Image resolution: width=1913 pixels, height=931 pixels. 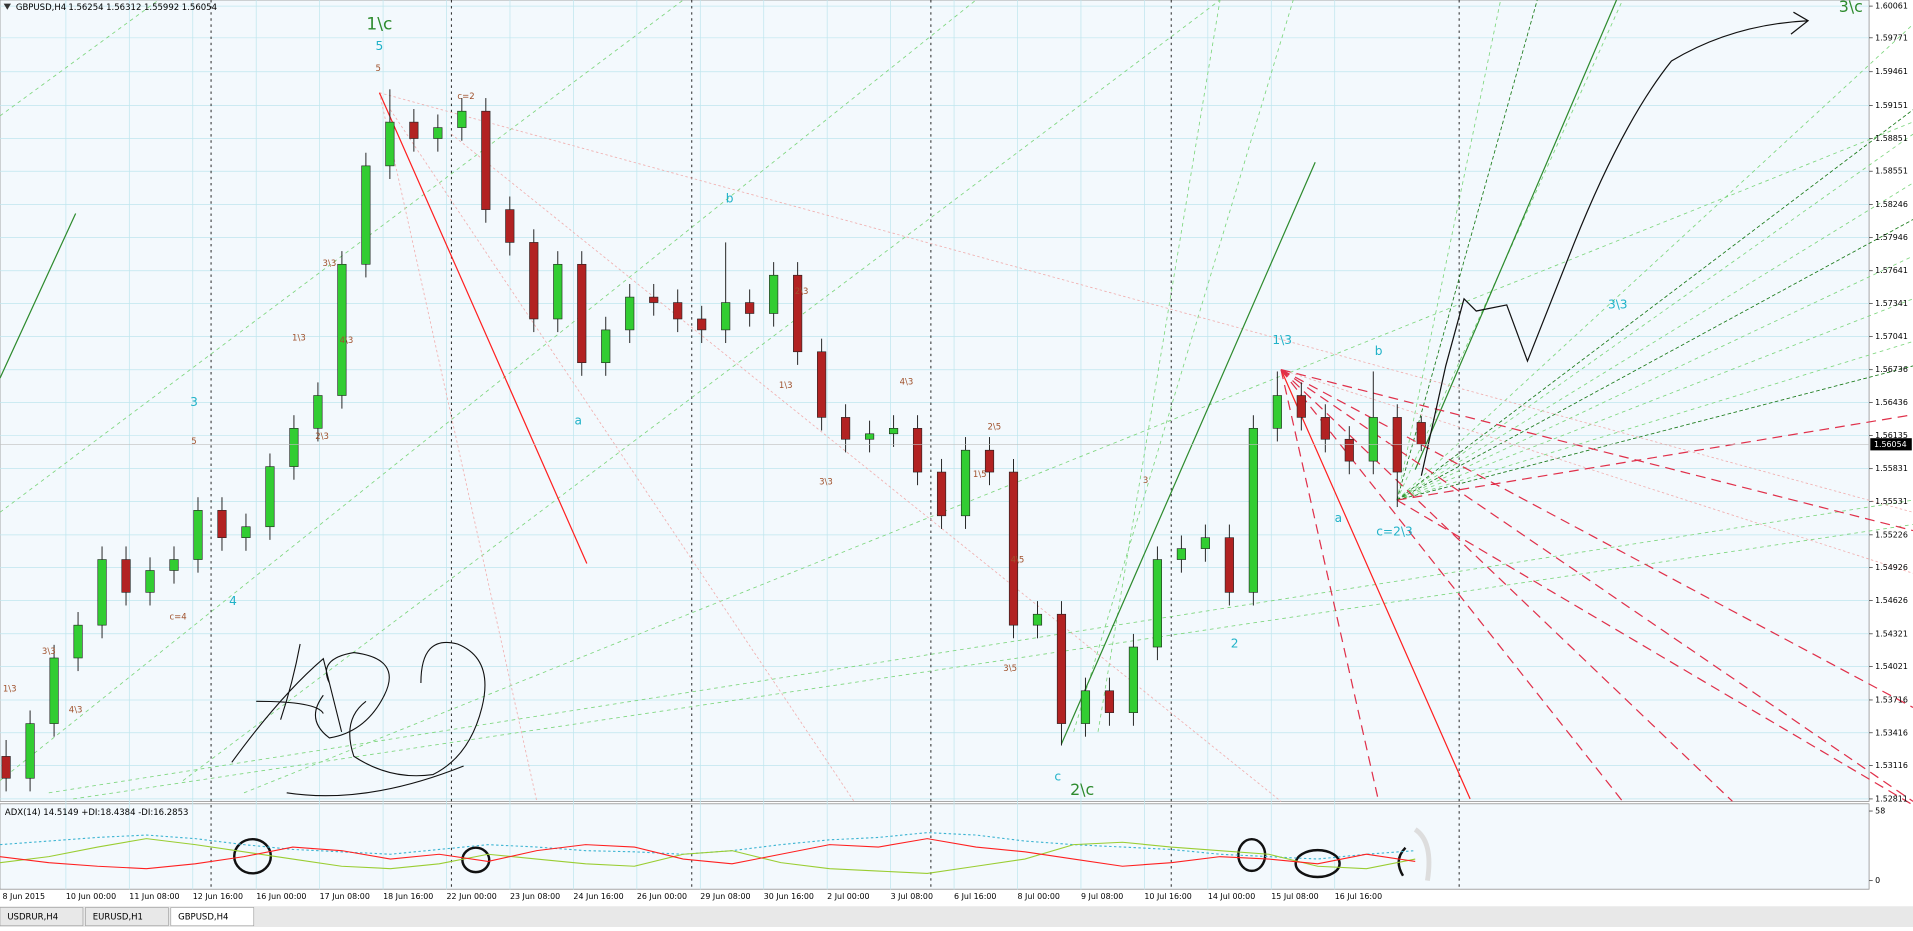 What do you see at coordinates (408, 896) in the screenshot?
I see `x-tick-label: 18 Jun 16:00` at bounding box center [408, 896].